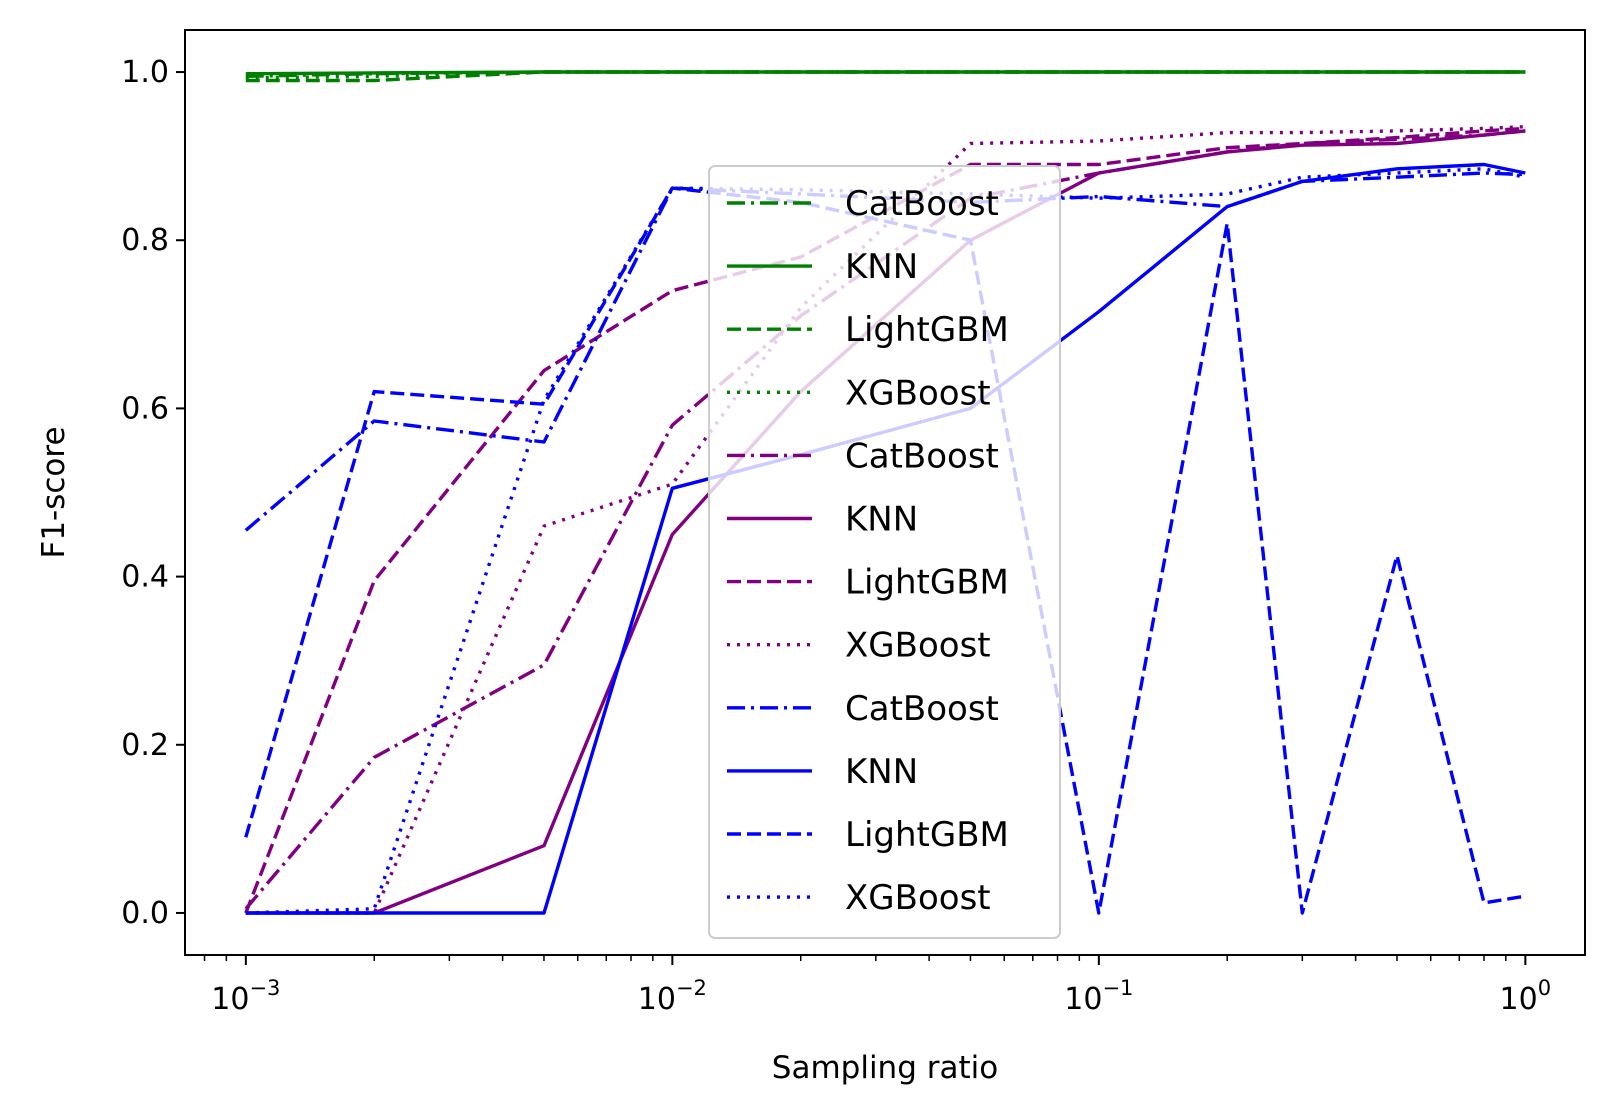 The width and height of the screenshot is (1609, 1119). Describe the element at coordinates (881, 772) in the screenshot. I see `legend-label-10: KNN` at that location.